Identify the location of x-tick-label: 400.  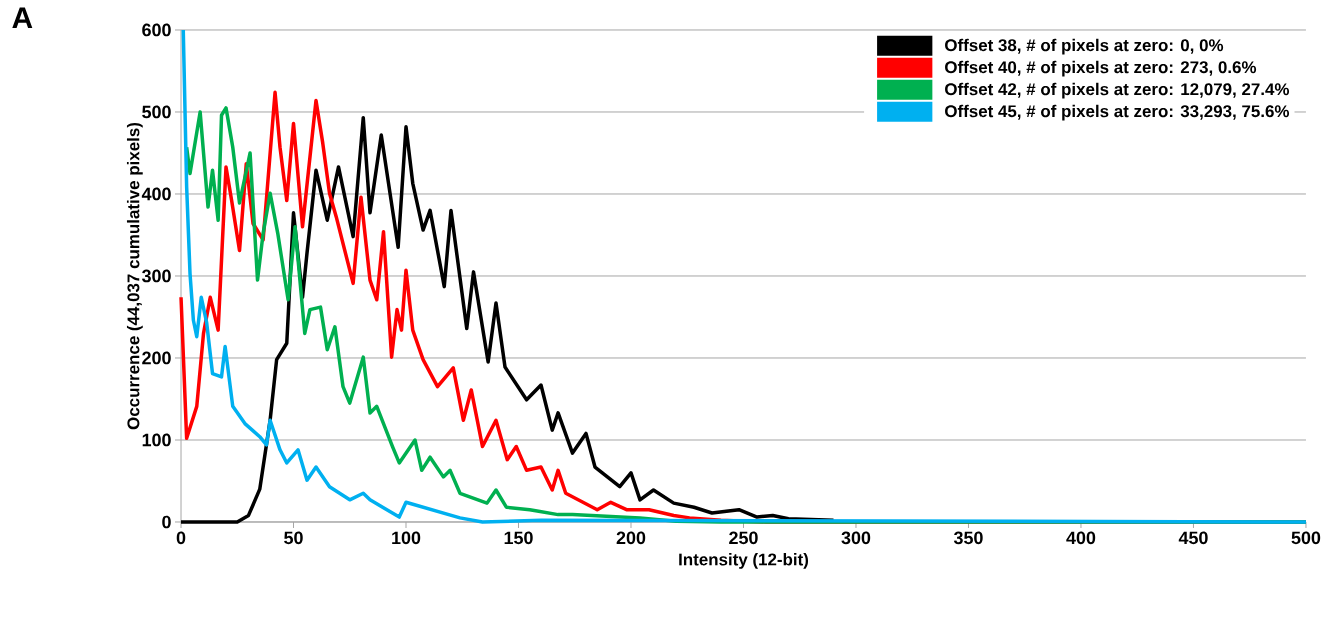
(1081, 538).